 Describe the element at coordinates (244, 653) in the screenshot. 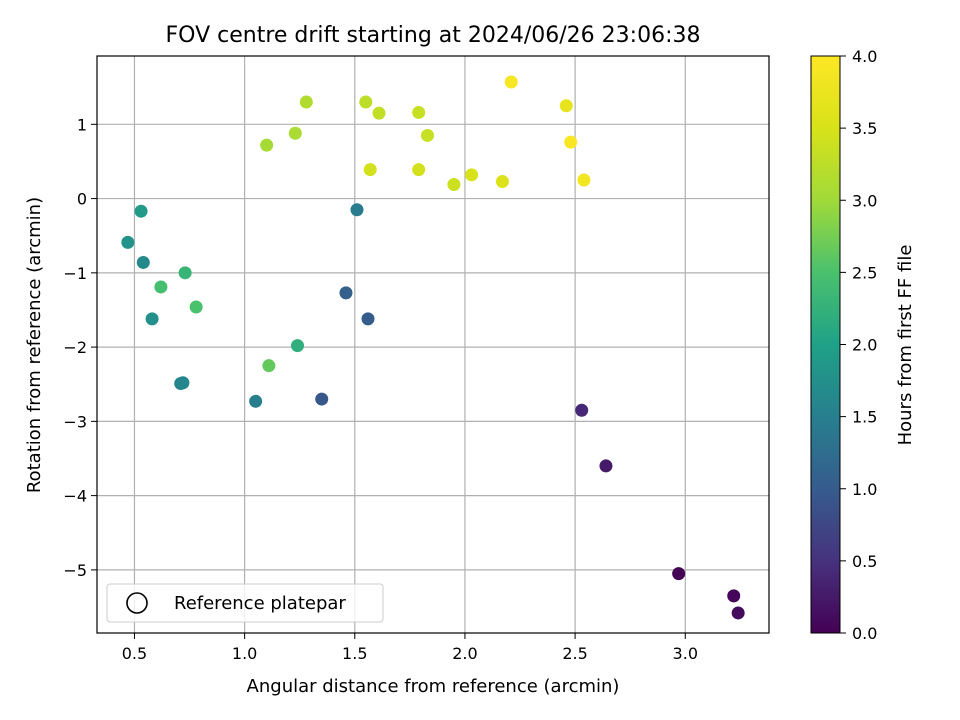

I see `x-tick-label: 1.0` at that location.